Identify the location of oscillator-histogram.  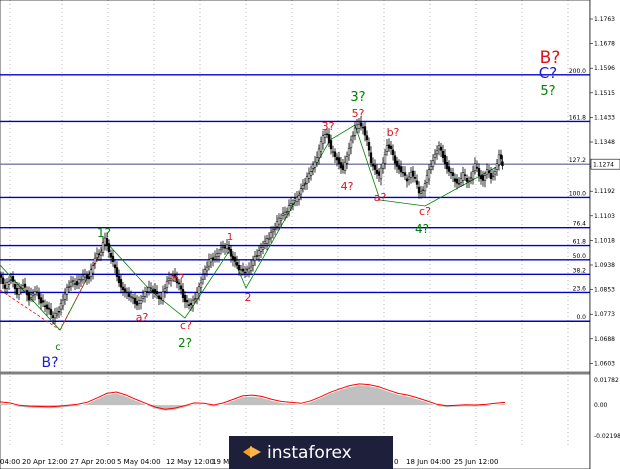
(252, 398).